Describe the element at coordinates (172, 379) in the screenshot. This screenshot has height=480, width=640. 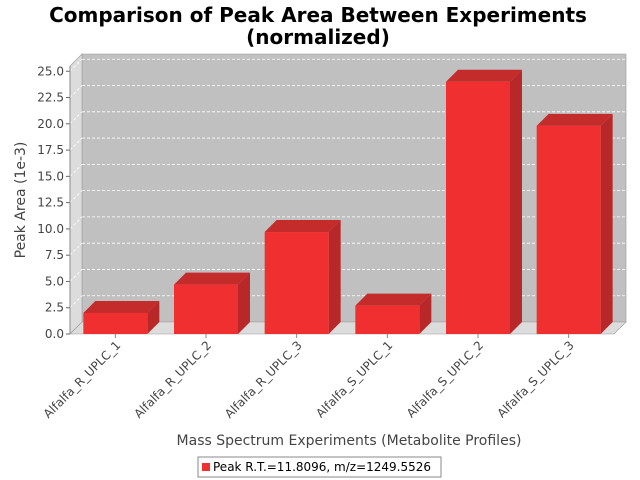
I see `x-tick-label: Alfalfa_R_UPLC_2` at that location.